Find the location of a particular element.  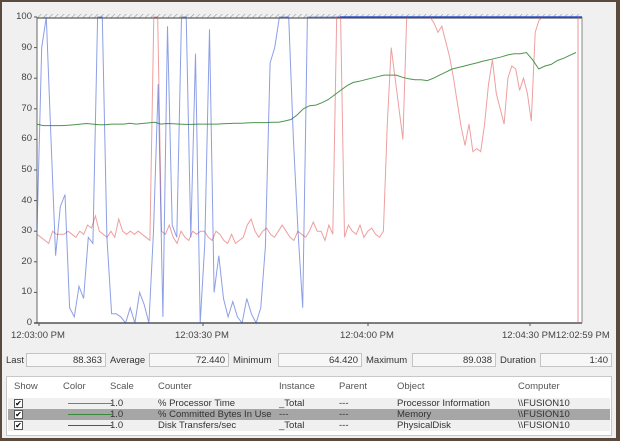

header-instance: Instance is located at coordinates (297, 386).